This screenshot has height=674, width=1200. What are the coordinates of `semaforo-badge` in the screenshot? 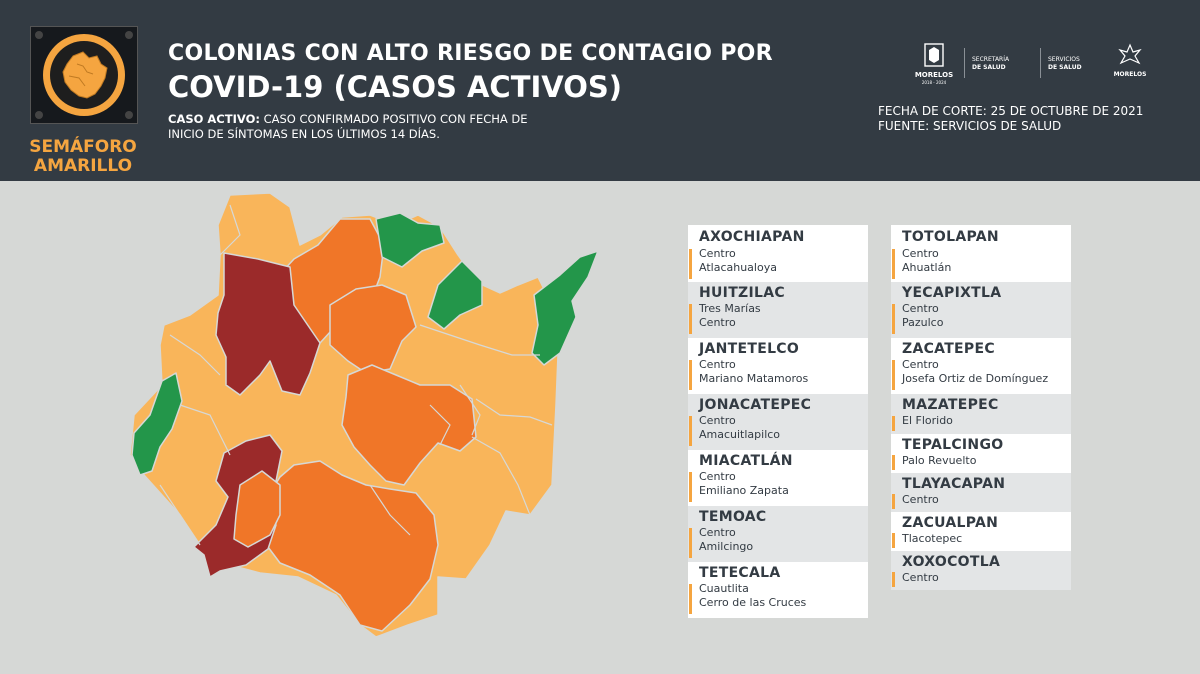 It's located at (84, 75).